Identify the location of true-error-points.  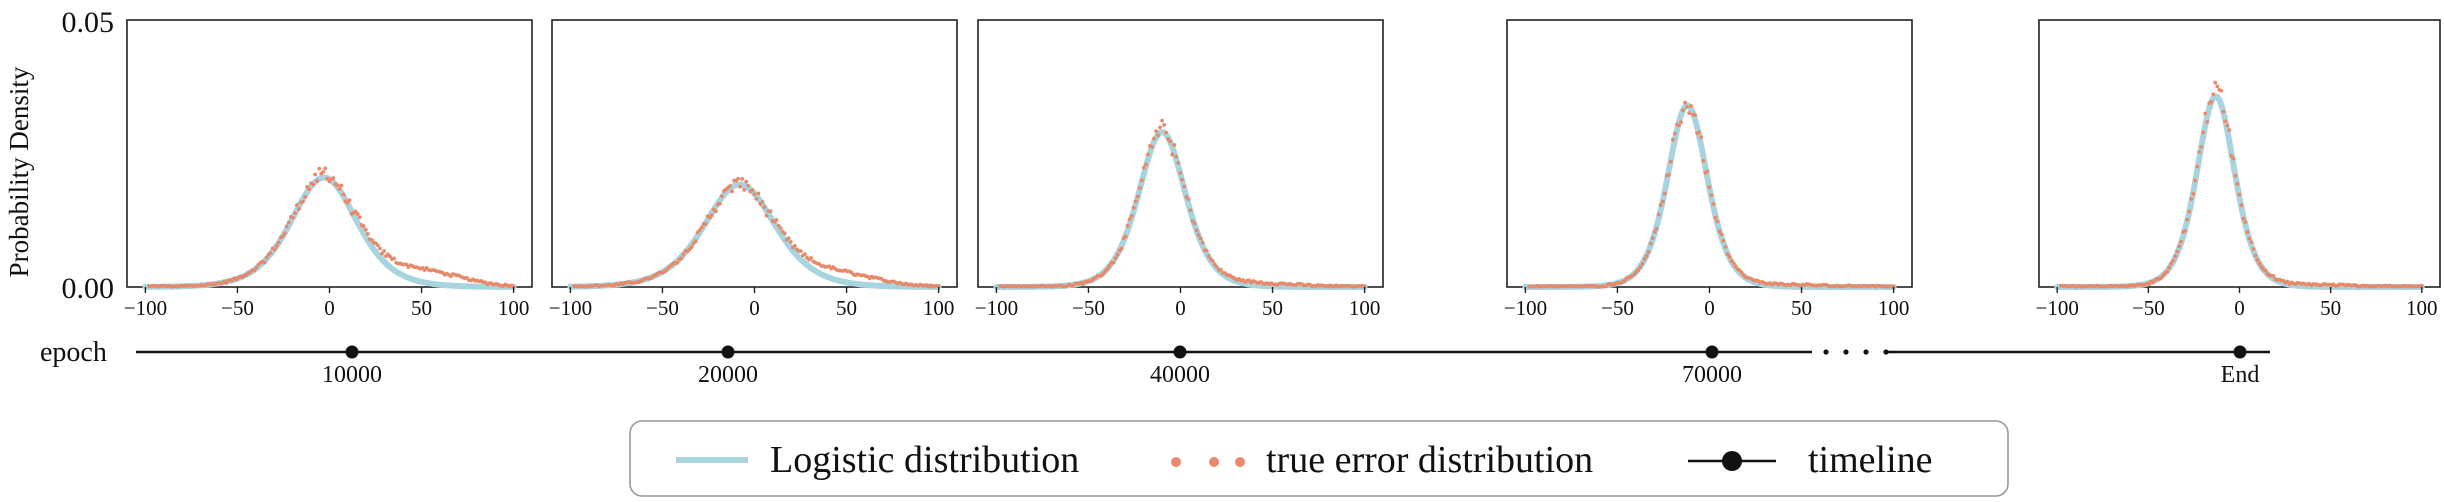
(2241, 184).